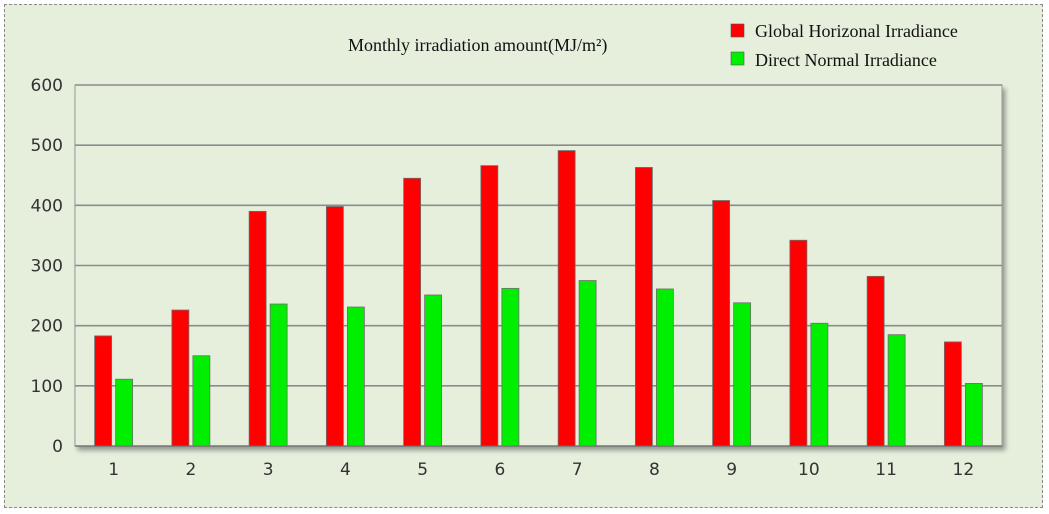 This screenshot has height=514, width=1049. Describe the element at coordinates (856, 31) in the screenshot. I see `legend-label-global: Global Horizonal Irradiance` at that location.